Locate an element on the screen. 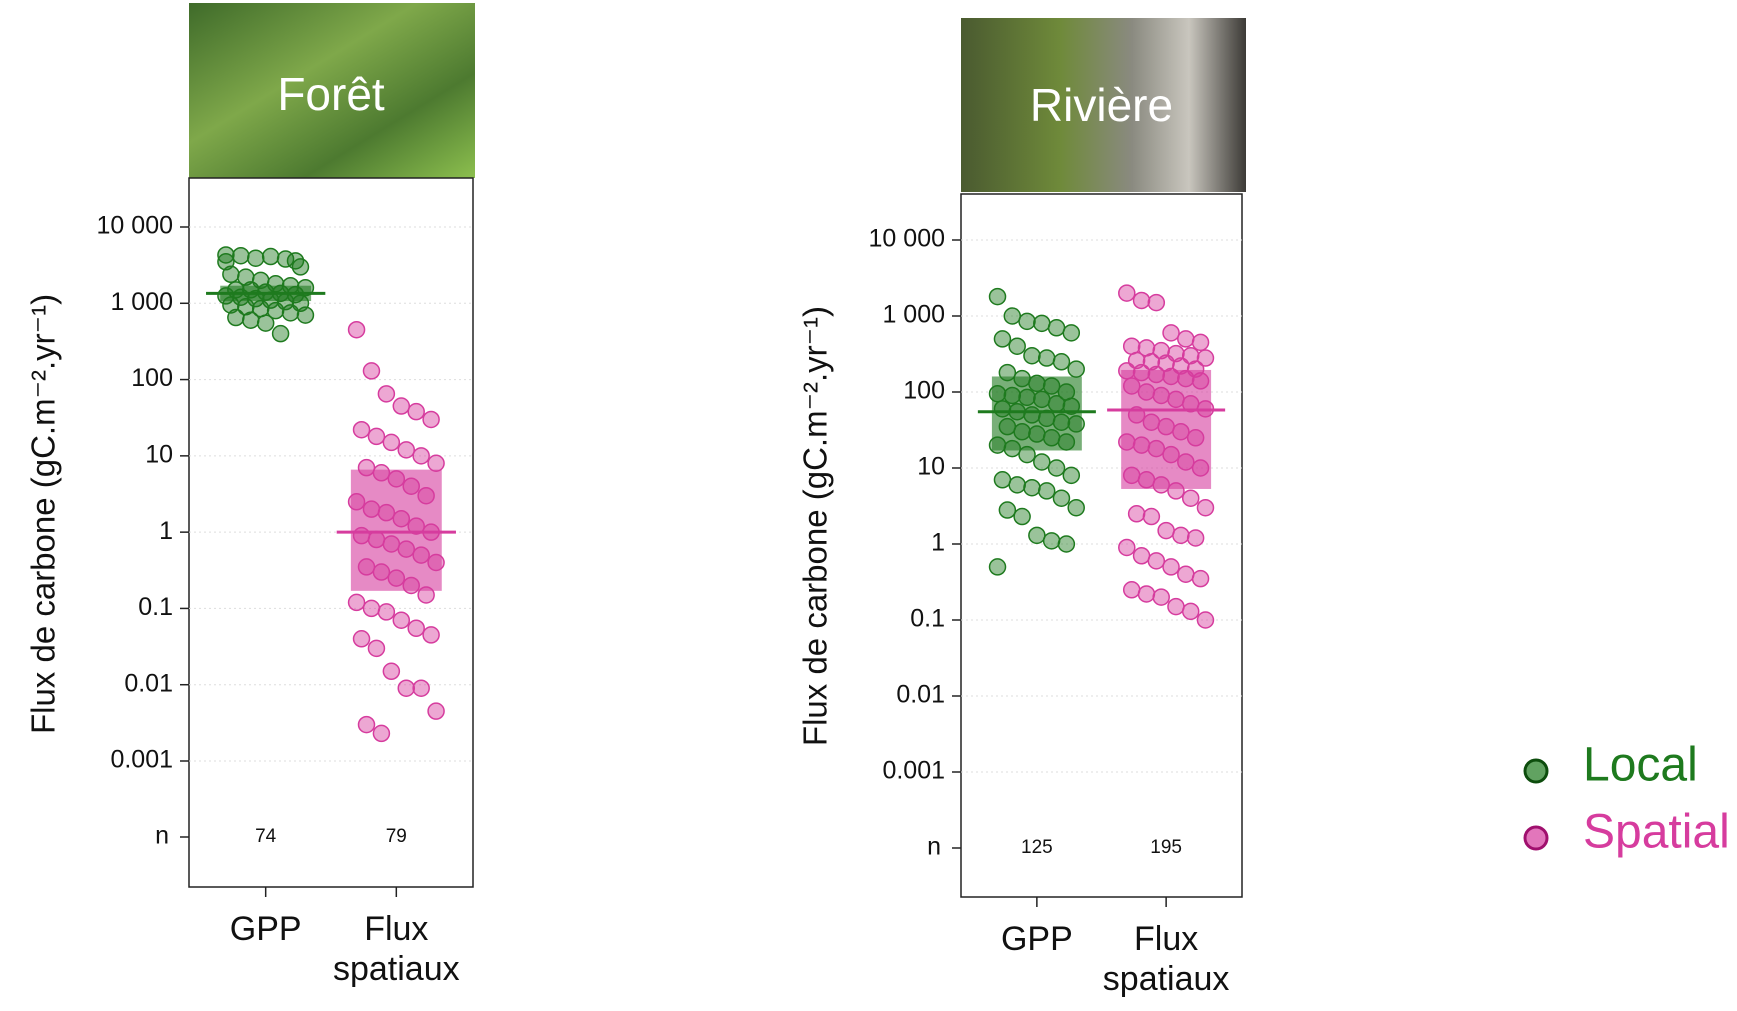 The image size is (1737, 1011). n-label: n is located at coordinates (934, 847).